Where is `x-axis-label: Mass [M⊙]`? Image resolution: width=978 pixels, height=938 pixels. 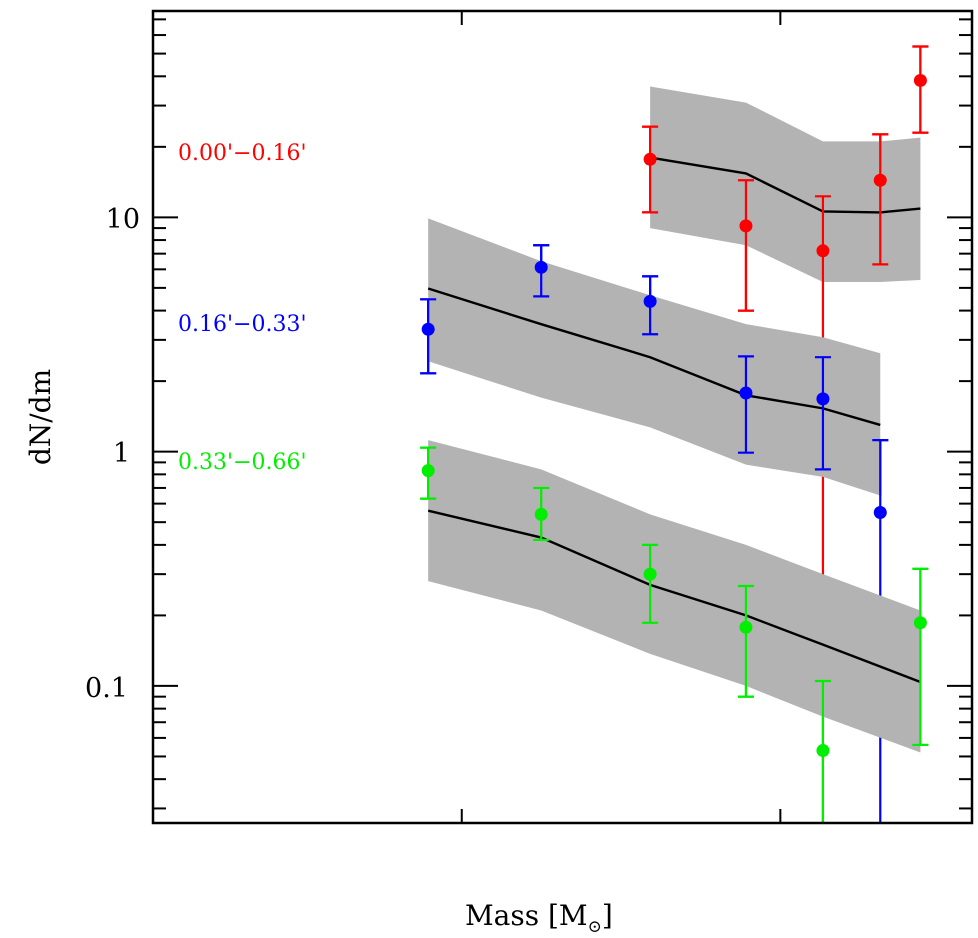 x-axis-label: Mass [M⊙] is located at coordinates (539, 918).